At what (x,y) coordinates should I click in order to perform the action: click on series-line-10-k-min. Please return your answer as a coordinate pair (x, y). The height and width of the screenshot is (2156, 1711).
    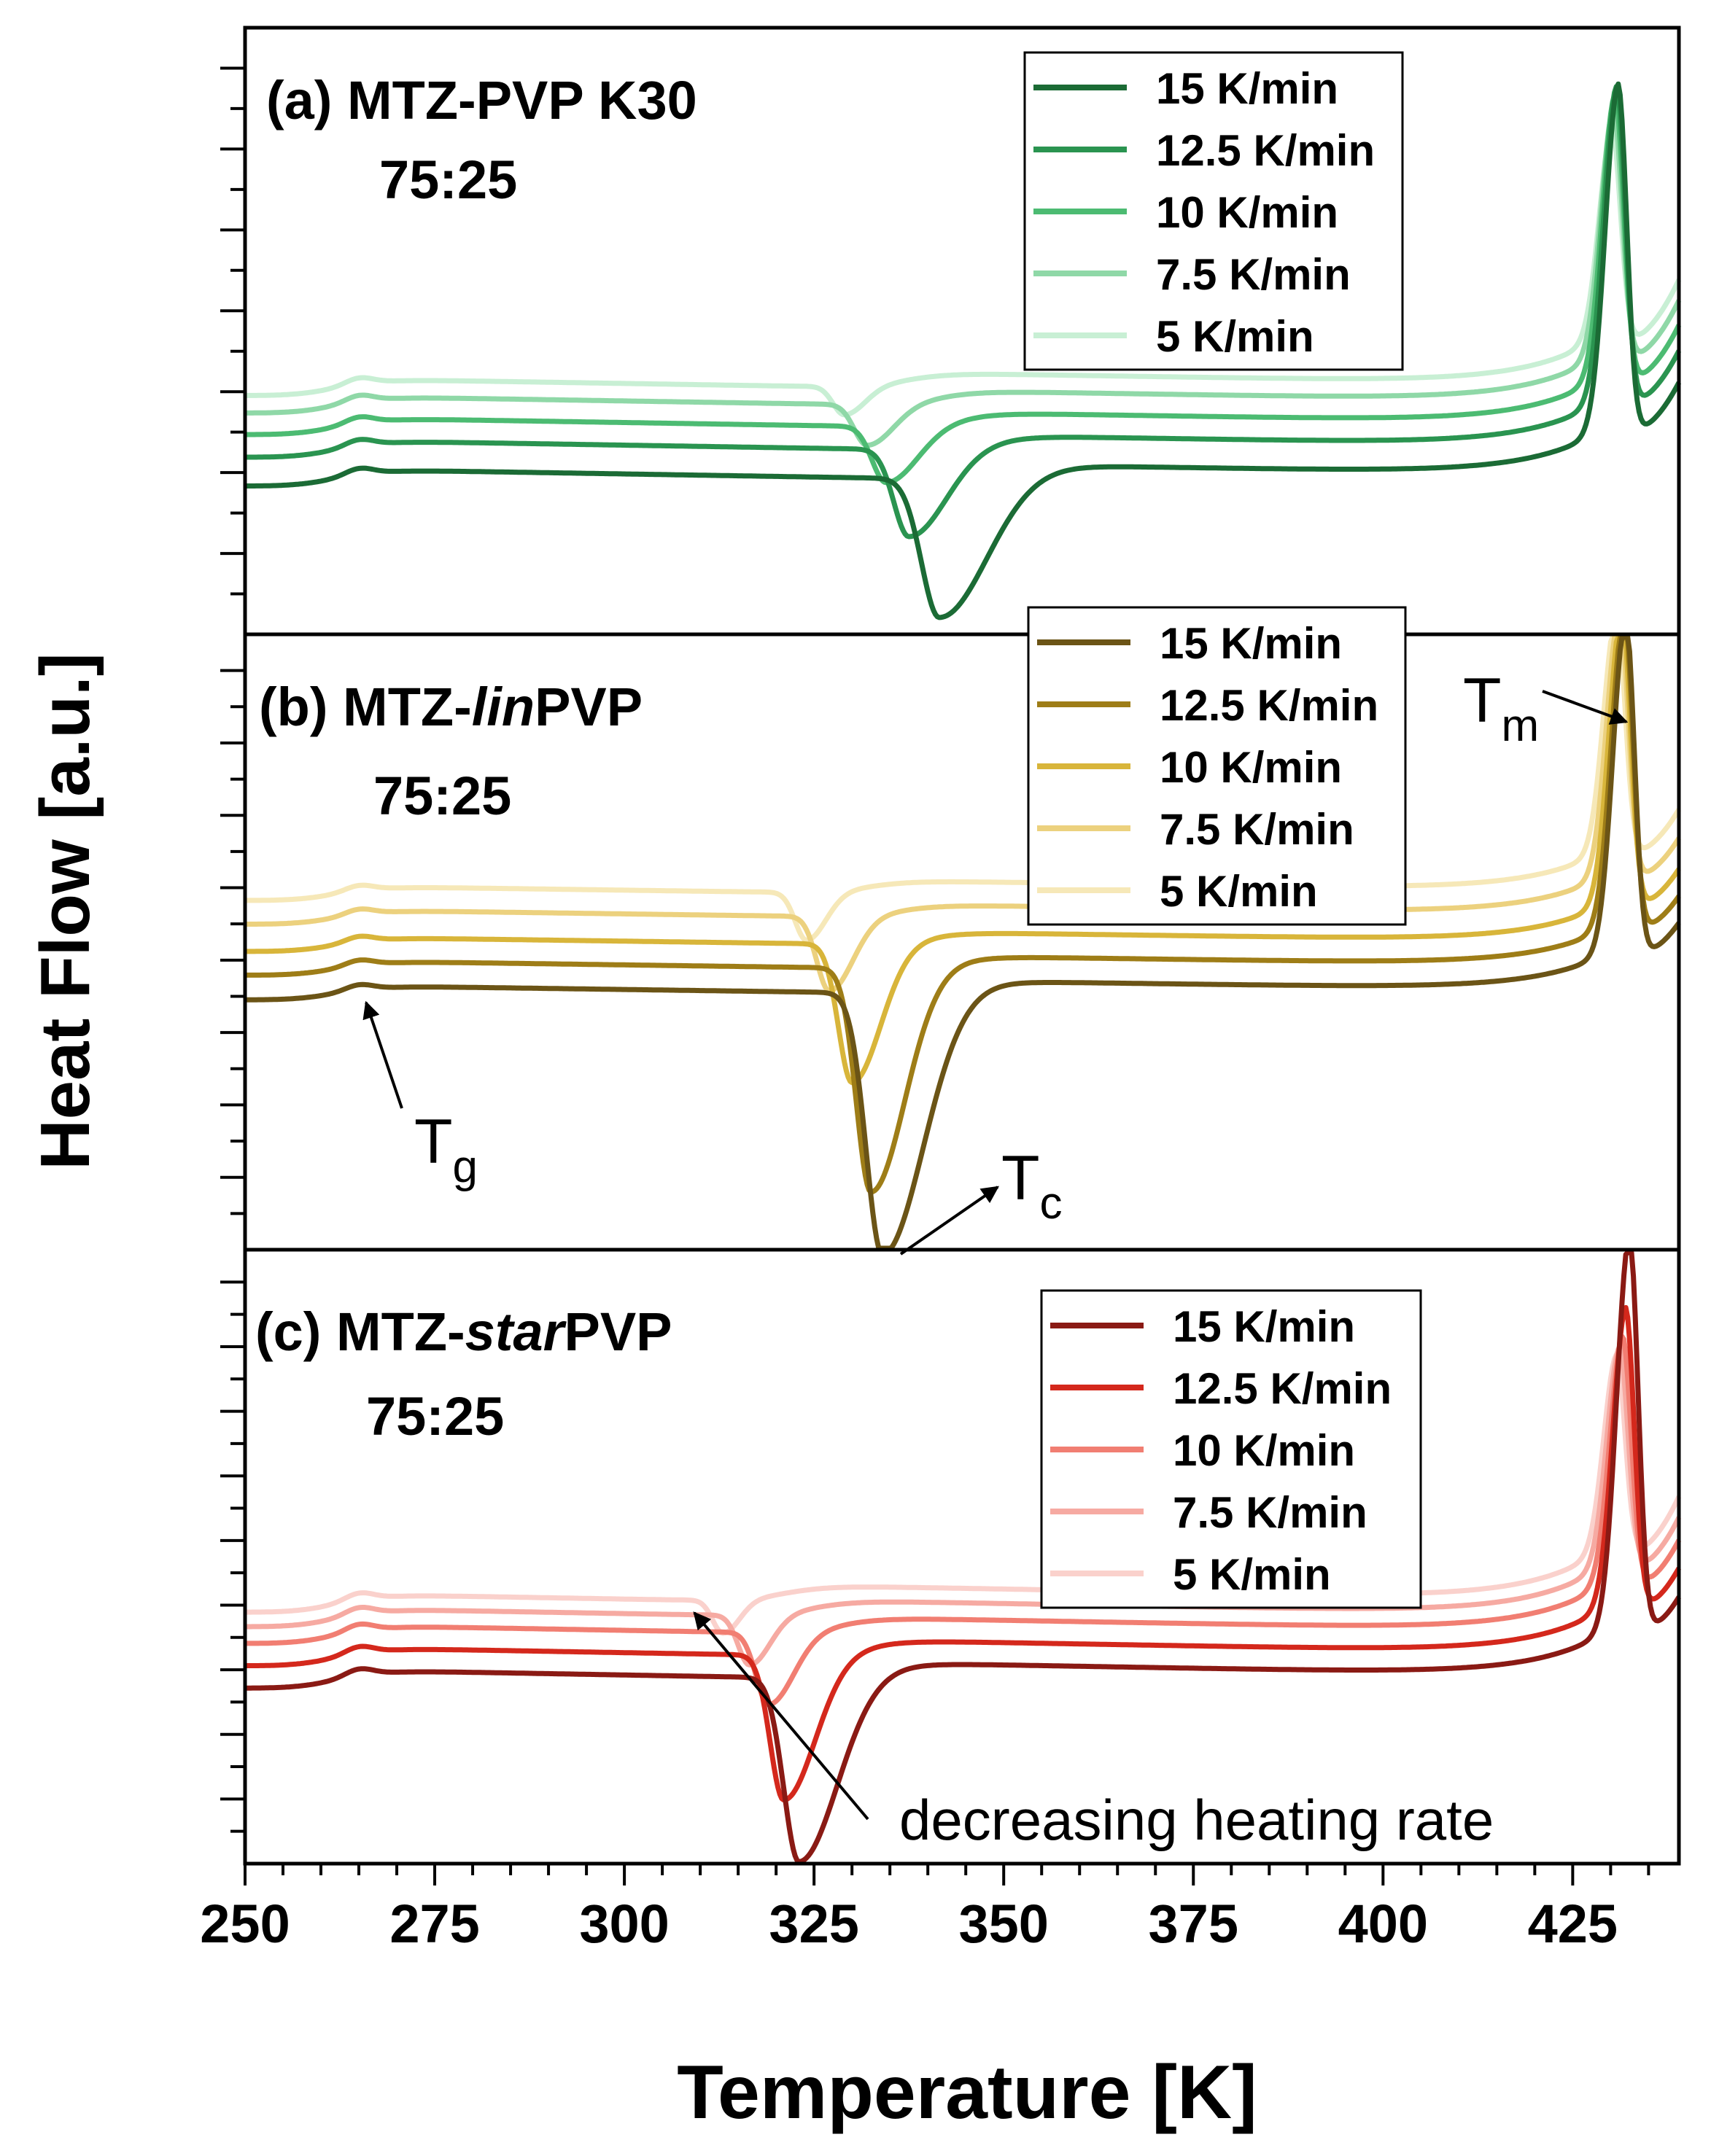
    Looking at the image, I should click on (963, 1521).